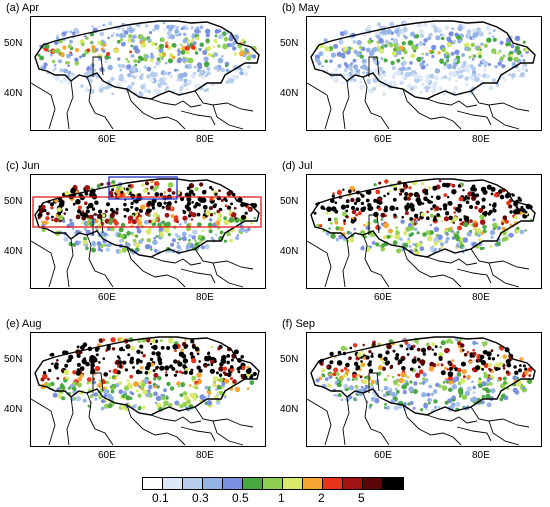 This screenshot has height=507, width=550. I want to click on colorbar-swatch, so click(213, 483).